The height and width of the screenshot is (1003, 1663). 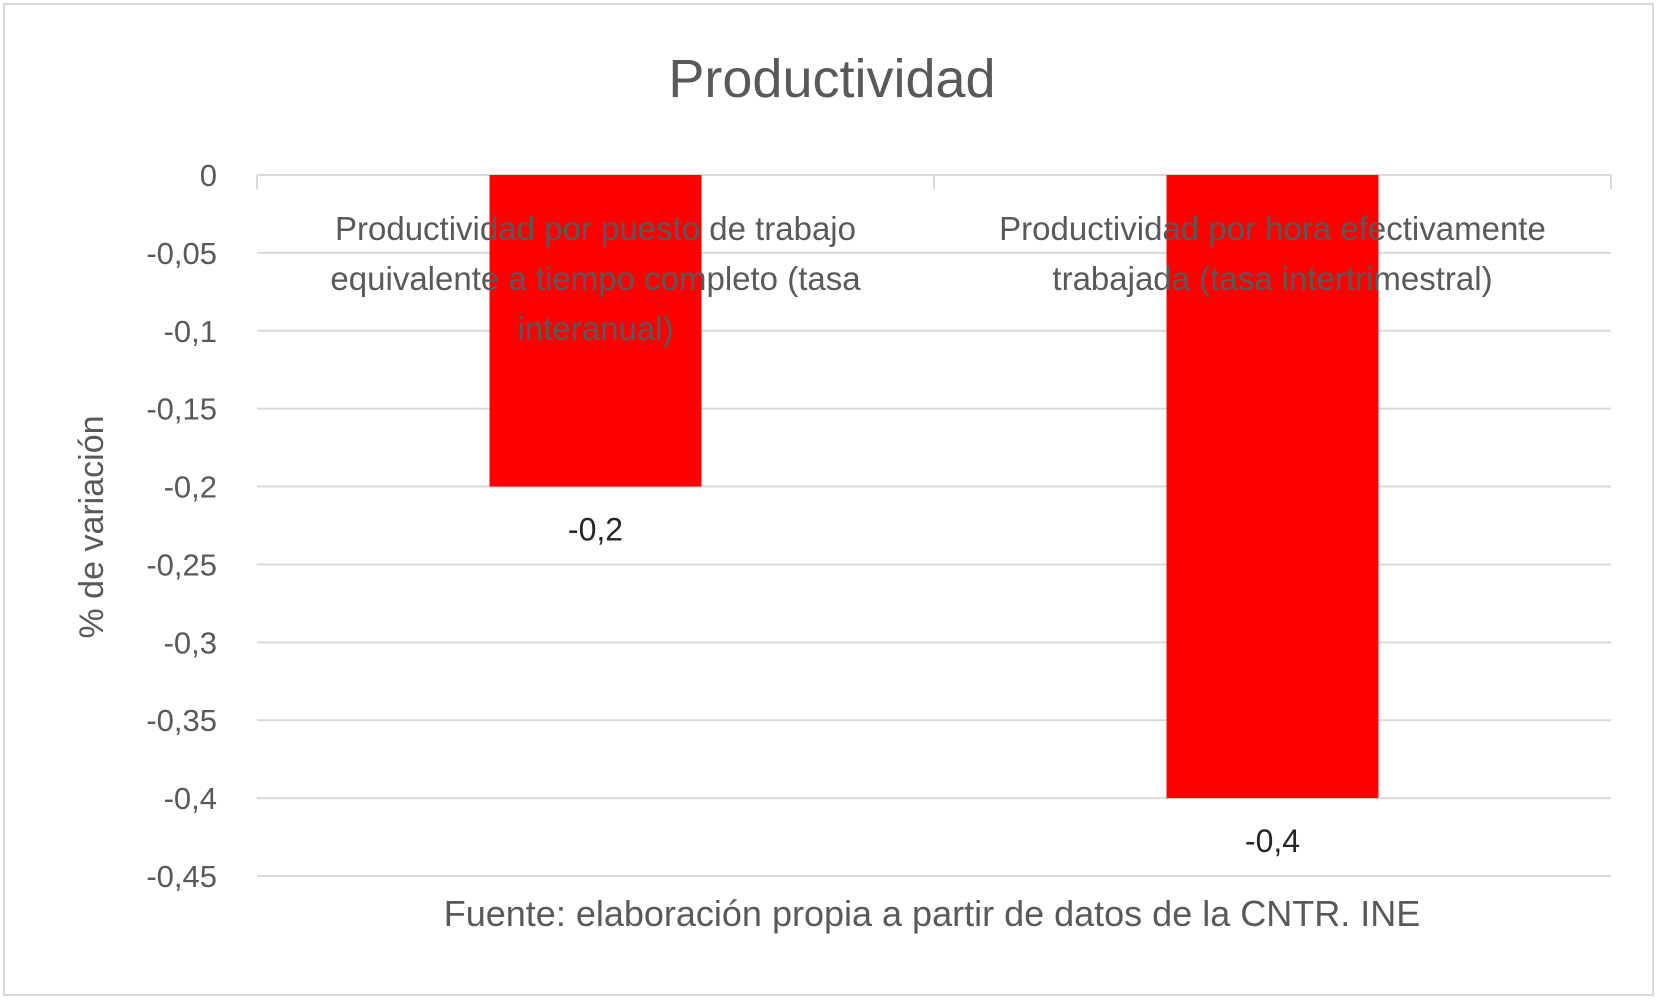 I want to click on y-tick-label: -0,4, so click(x=190, y=798).